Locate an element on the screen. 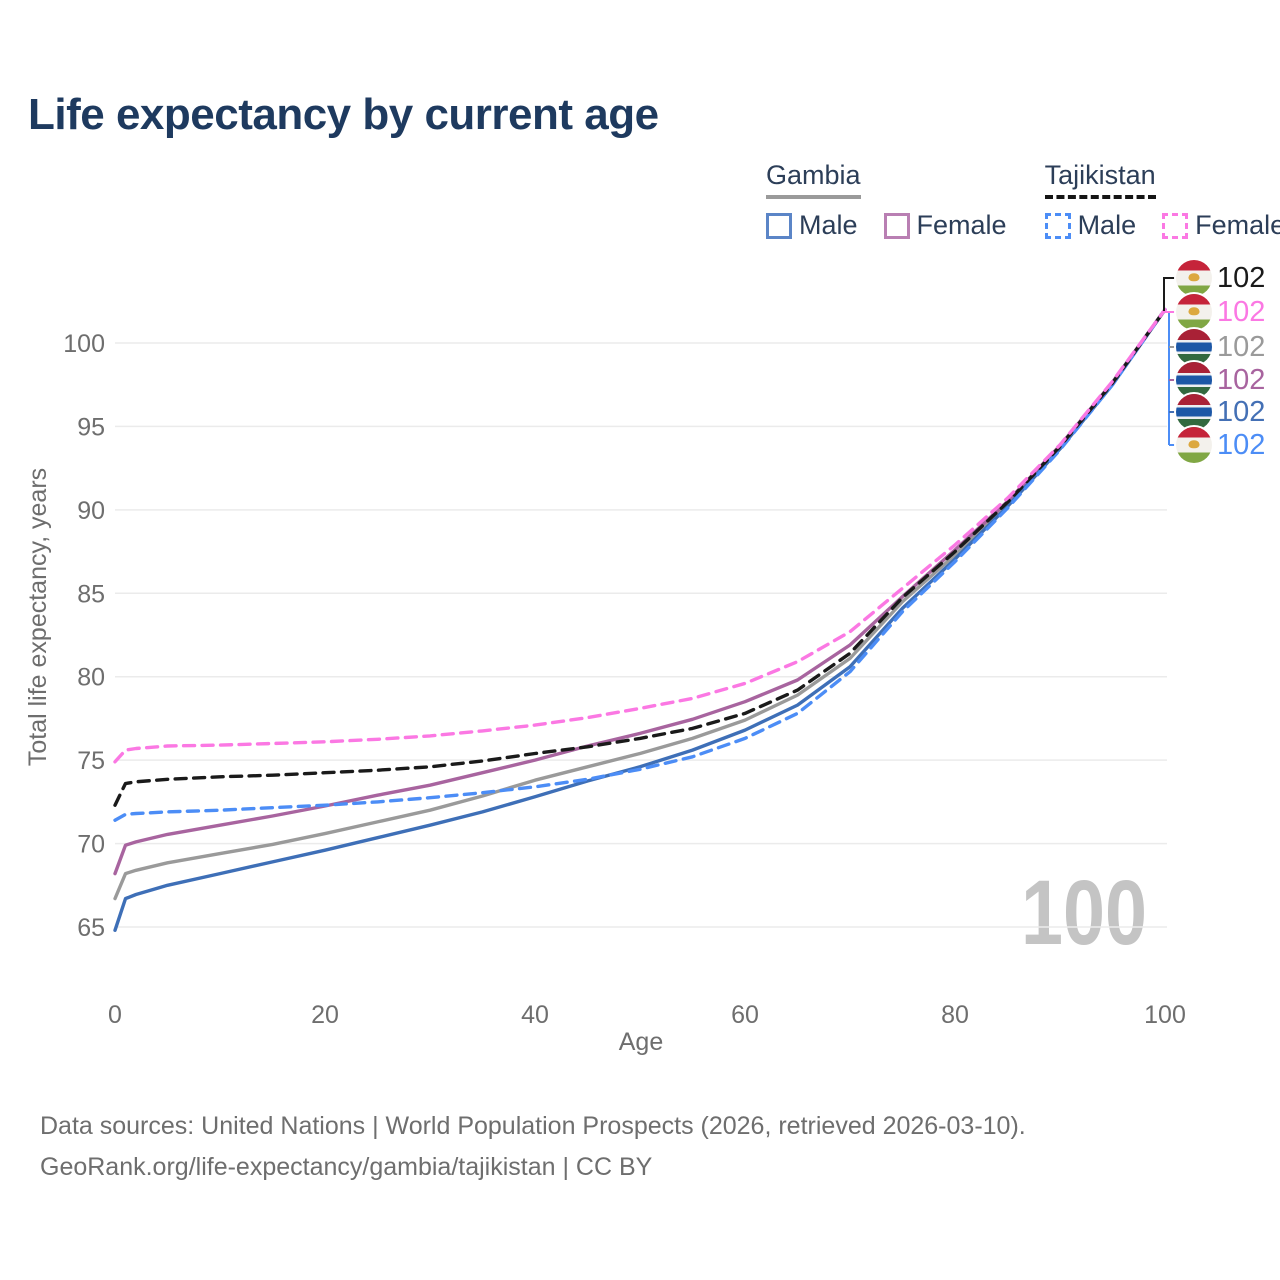  end-label-gmb_male: 102 is located at coordinates (1220, 412).